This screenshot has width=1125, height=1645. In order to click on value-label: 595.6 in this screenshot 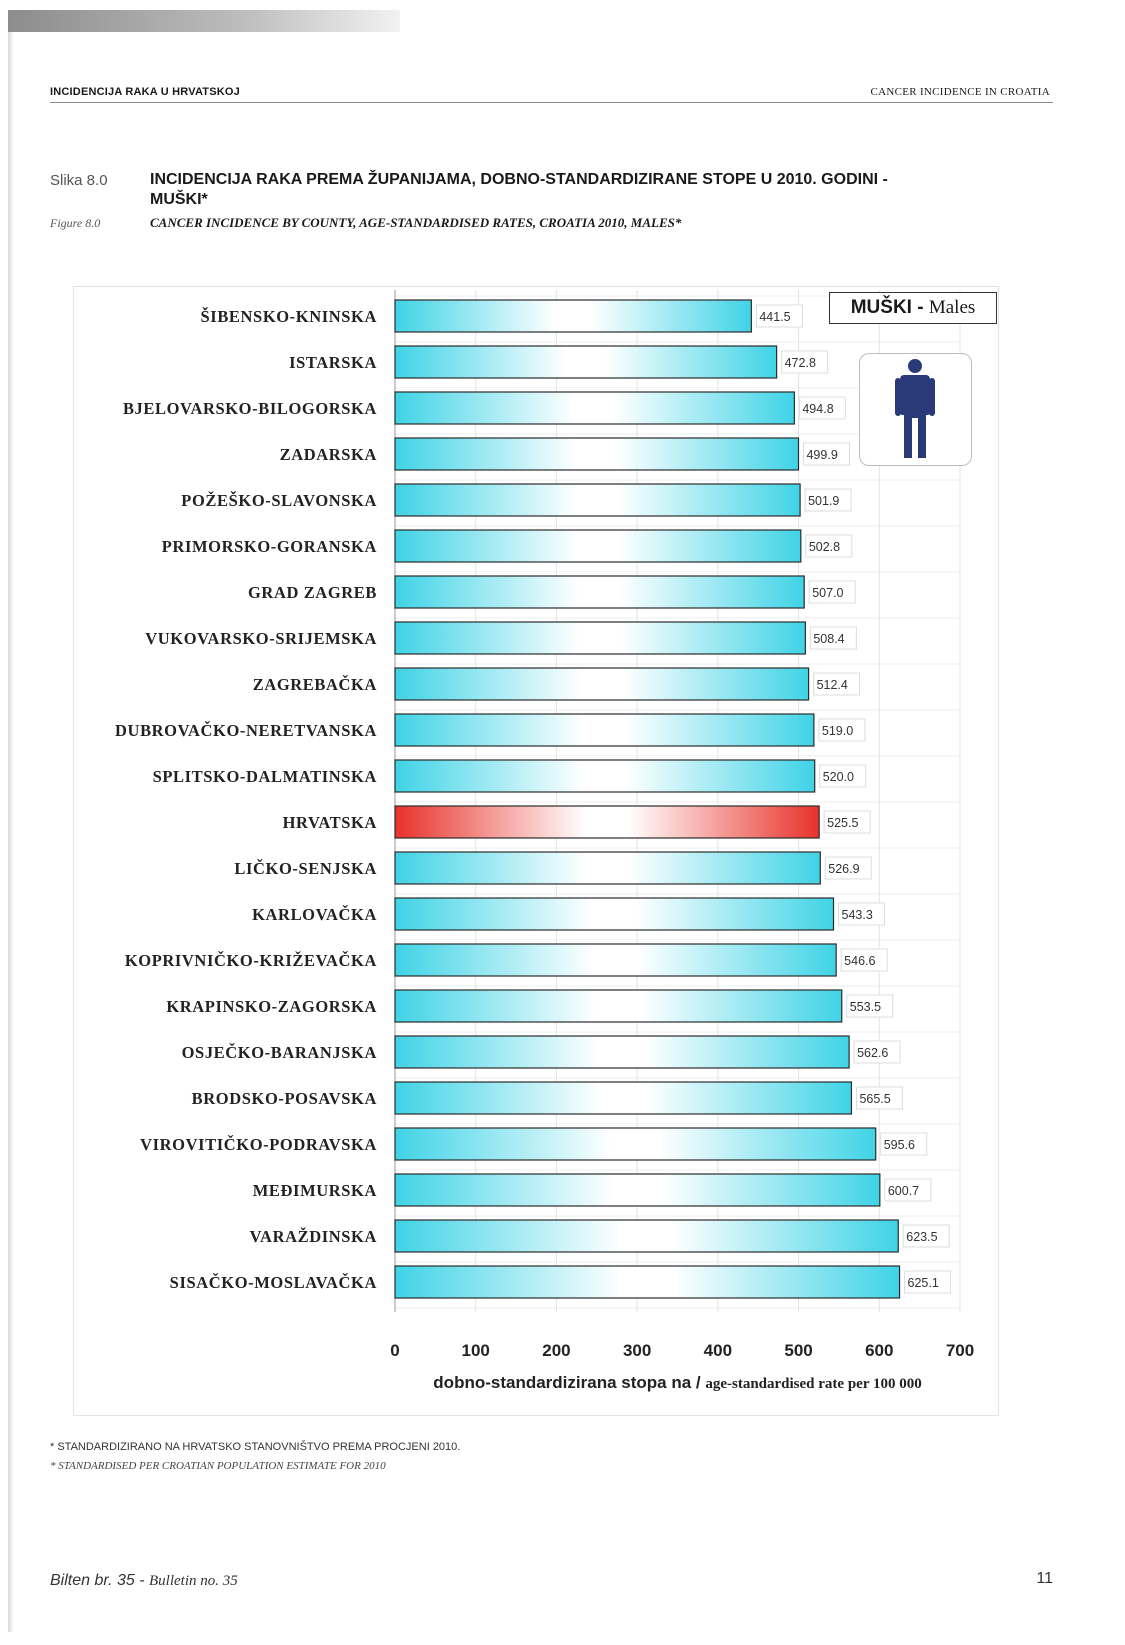, I will do `click(899, 1145)`.